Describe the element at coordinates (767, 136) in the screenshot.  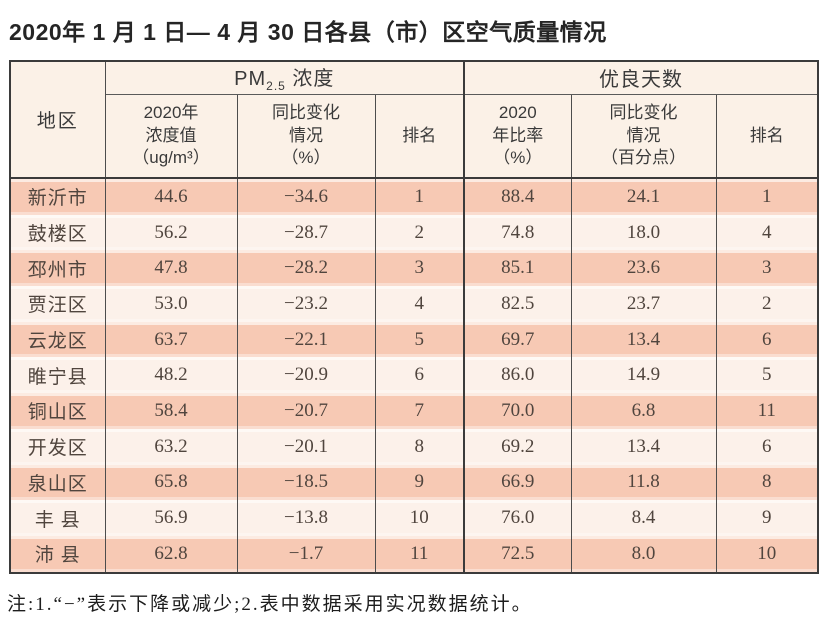
I see `header-days-rank: 排名` at that location.